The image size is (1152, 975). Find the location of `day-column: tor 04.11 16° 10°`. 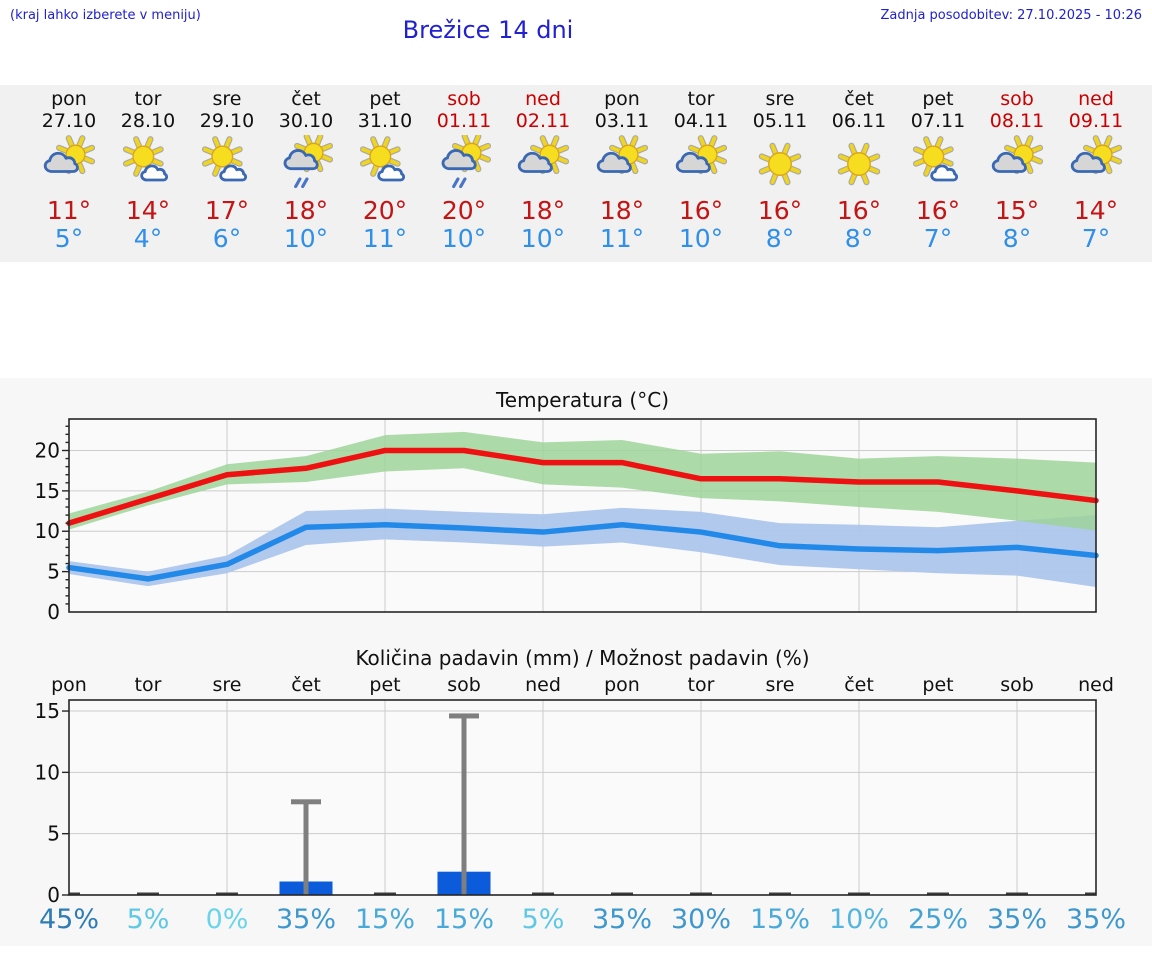

day-column: tor 04.11 16° 10° is located at coordinates (701, 169).